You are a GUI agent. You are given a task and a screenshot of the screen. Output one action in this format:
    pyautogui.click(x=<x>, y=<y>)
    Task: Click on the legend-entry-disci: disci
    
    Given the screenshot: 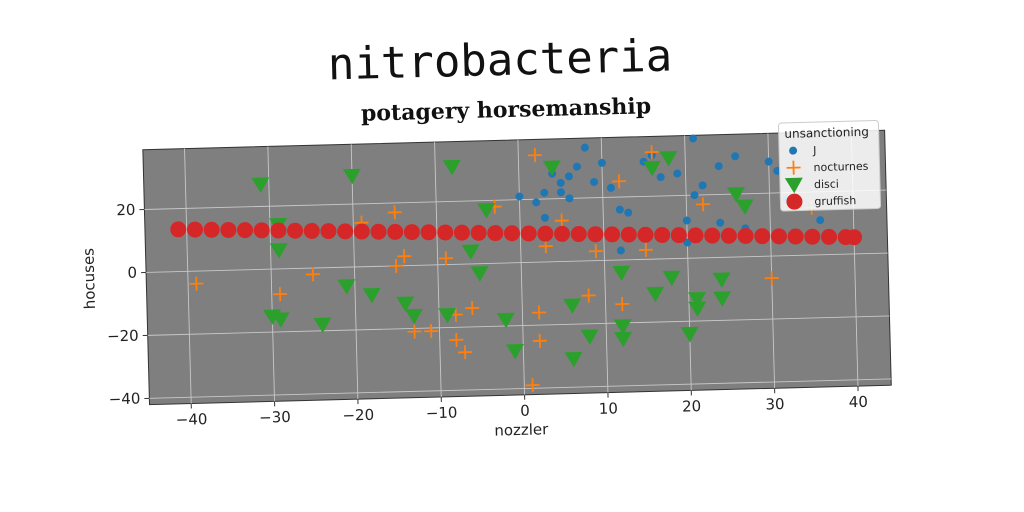 What is the action you would take?
    pyautogui.click(x=826, y=184)
    